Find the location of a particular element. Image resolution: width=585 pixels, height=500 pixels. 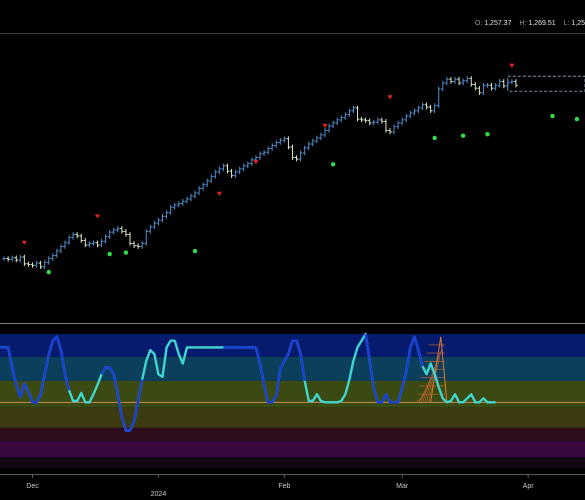

range-box is located at coordinates (546, 83).